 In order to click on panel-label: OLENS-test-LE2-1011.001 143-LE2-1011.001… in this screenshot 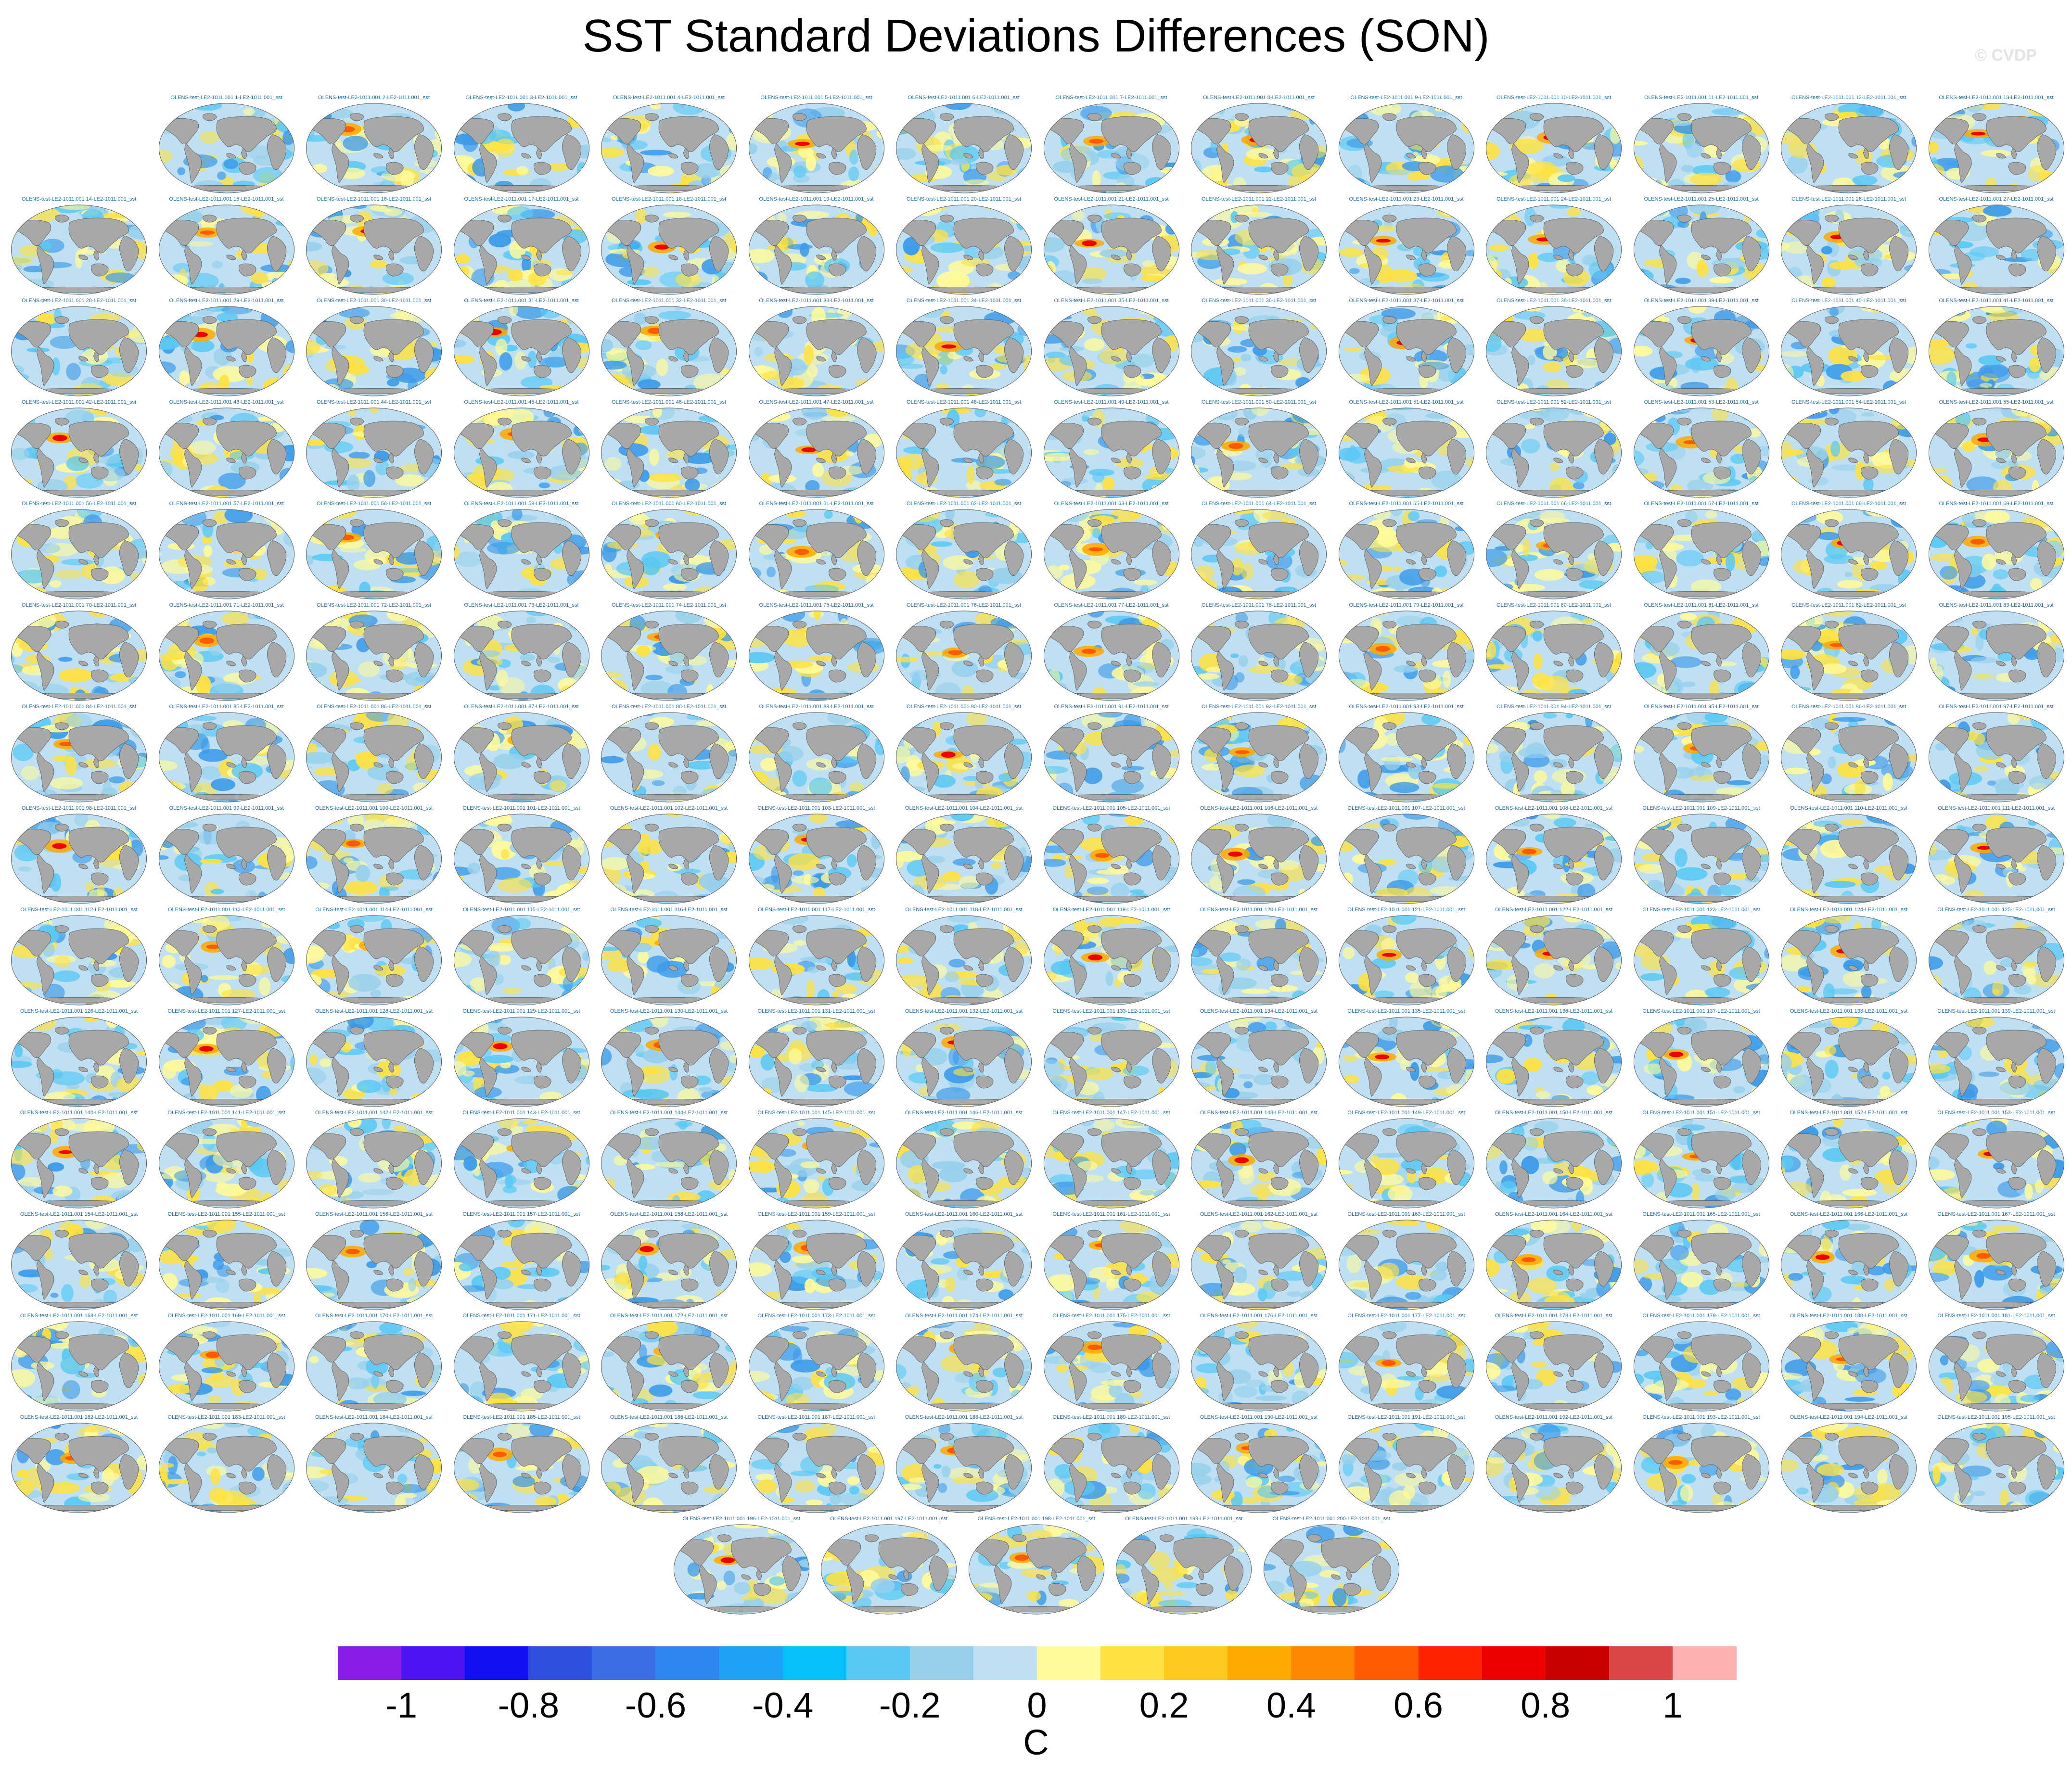, I will do `click(521, 1113)`.